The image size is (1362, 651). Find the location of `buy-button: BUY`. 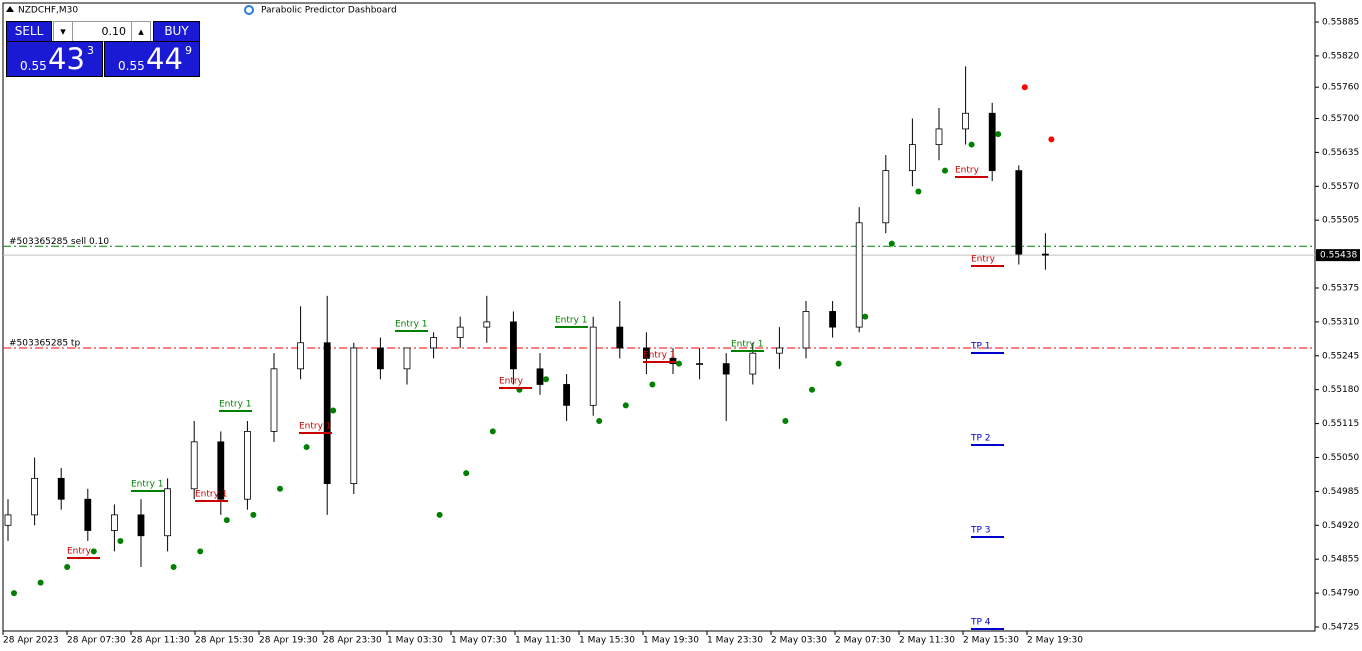

buy-button: BUY is located at coordinates (176, 31).